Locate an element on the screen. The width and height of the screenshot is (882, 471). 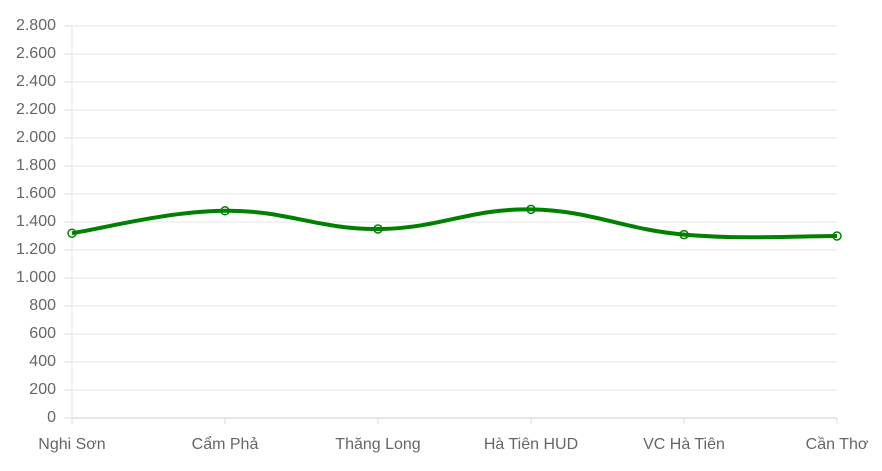
y-tick-label: 600 is located at coordinates (42, 333).